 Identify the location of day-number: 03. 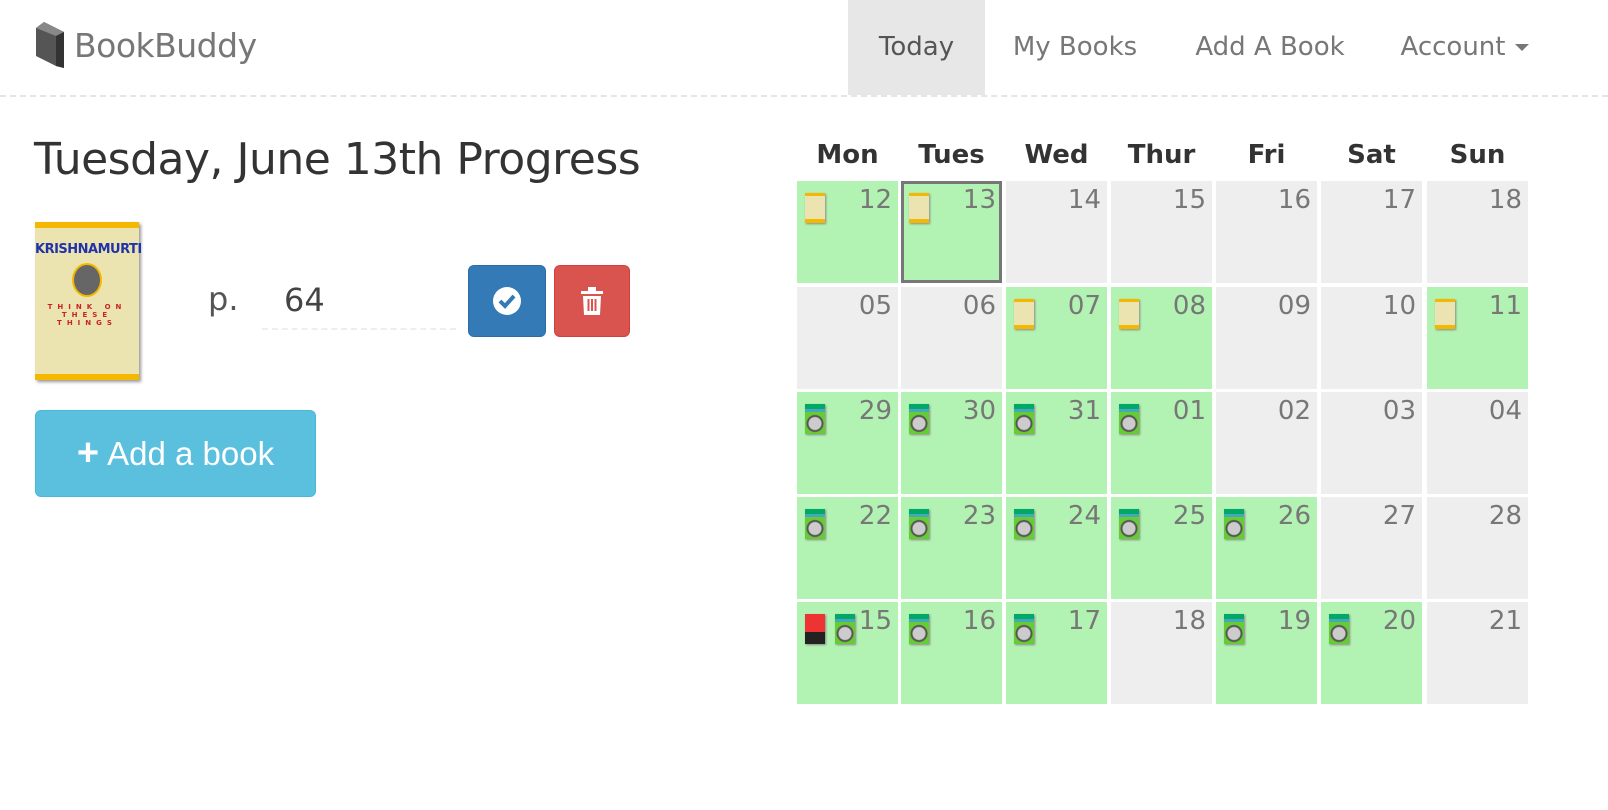
(1399, 411).